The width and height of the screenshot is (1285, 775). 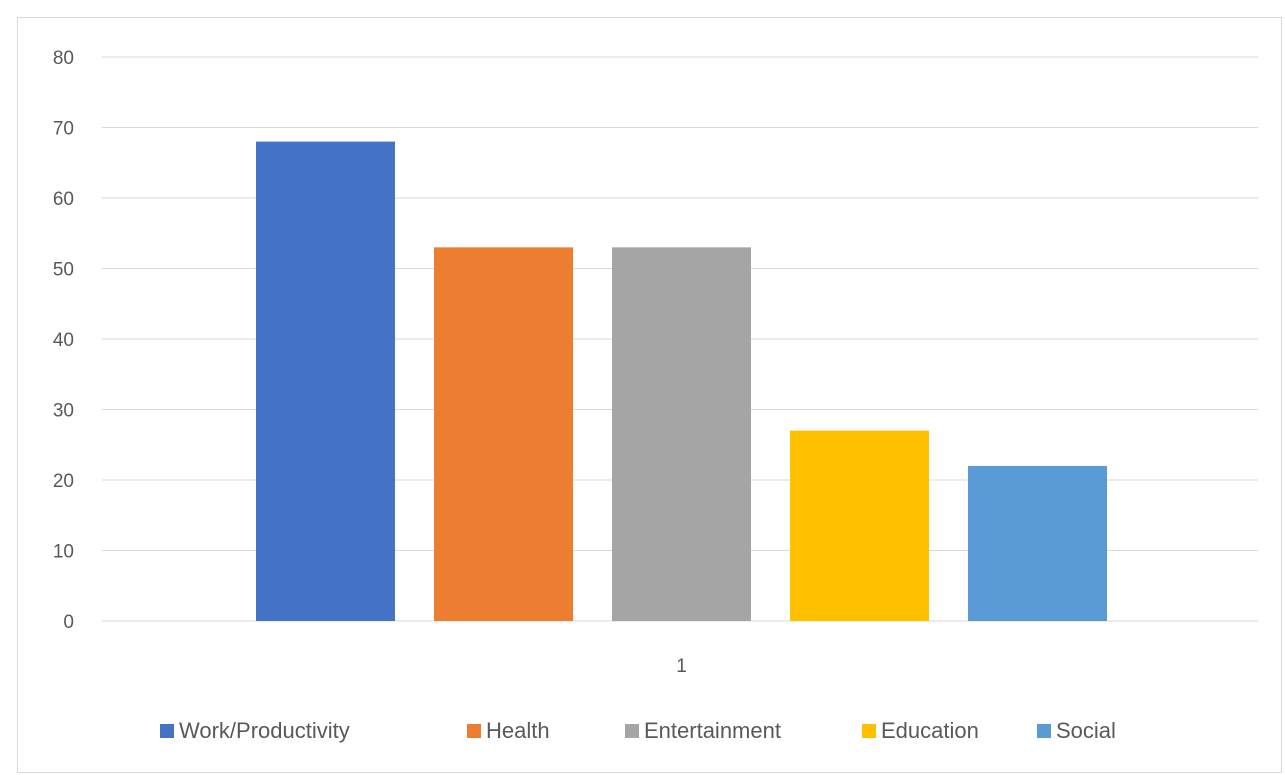 What do you see at coordinates (503, 434) in the screenshot?
I see `bar-health` at bounding box center [503, 434].